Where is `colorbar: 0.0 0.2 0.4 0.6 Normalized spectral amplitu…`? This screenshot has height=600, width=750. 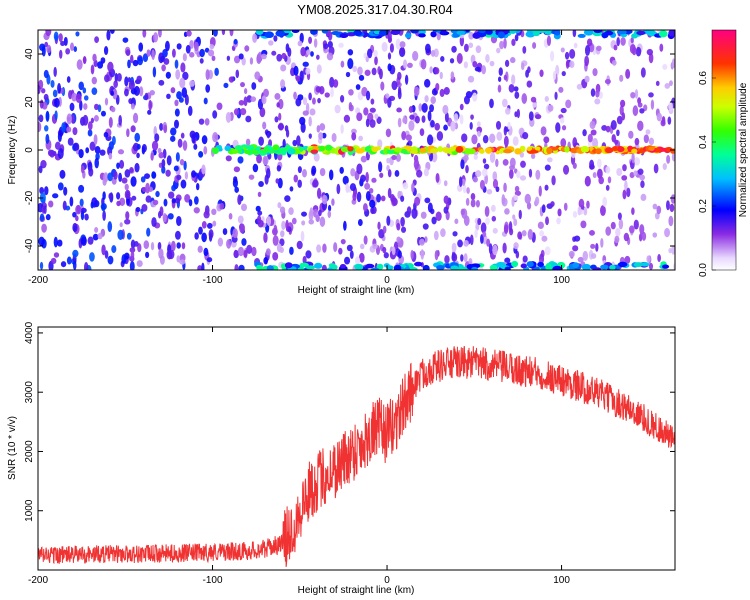 colorbar: 0.0 0.2 0.4 0.6 Normalized spectral amplitu… is located at coordinates (723, 153).